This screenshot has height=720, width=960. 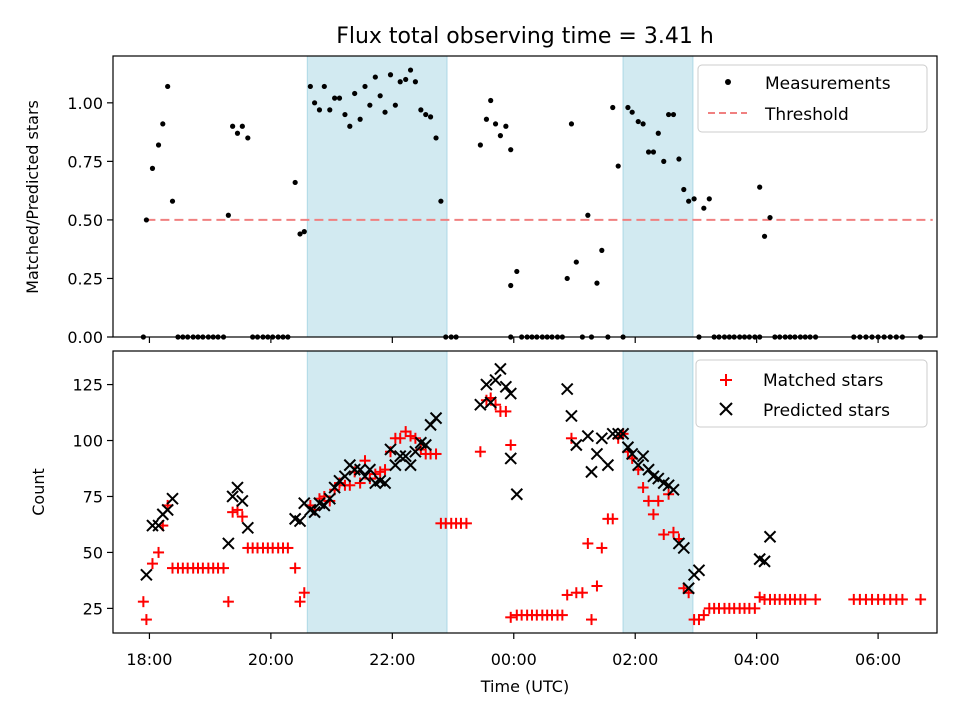 I want to click on y-tick-label: 0.75, so click(x=85, y=161).